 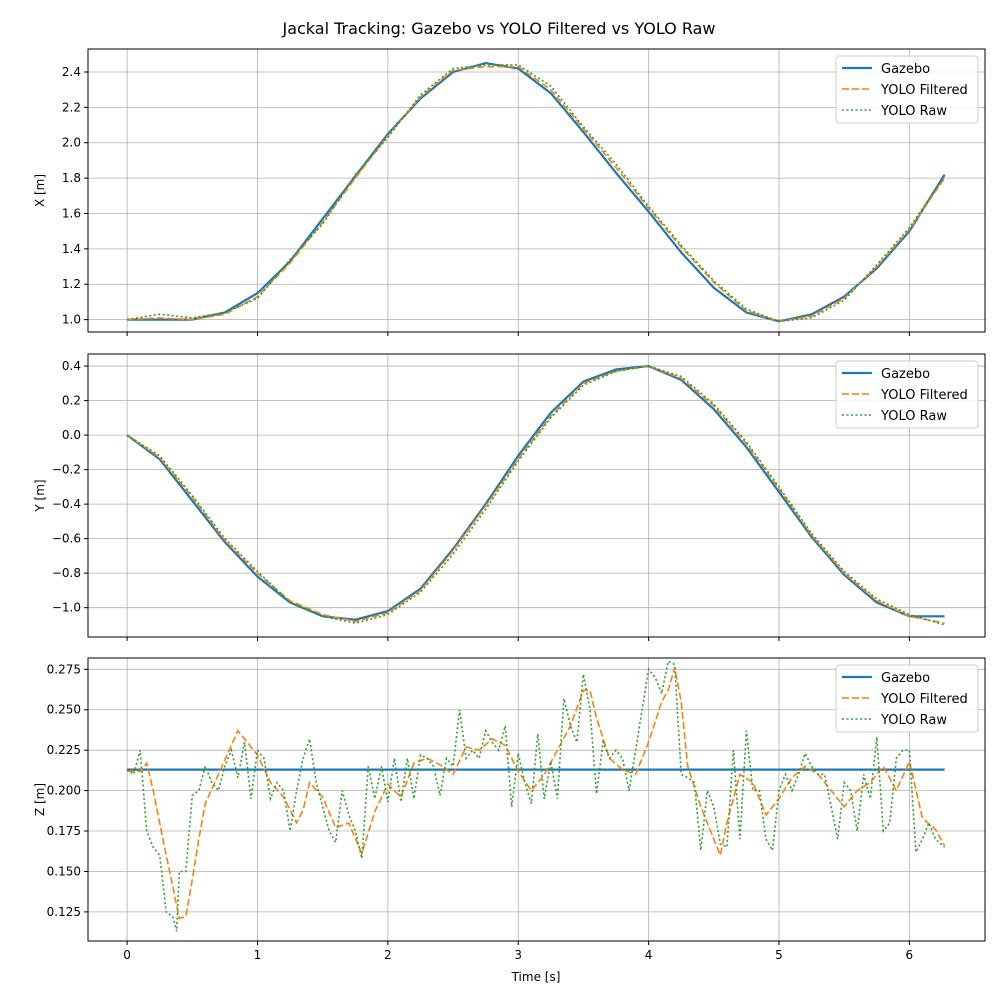 I want to click on y-tick-label: 0.125, so click(x=64, y=912).